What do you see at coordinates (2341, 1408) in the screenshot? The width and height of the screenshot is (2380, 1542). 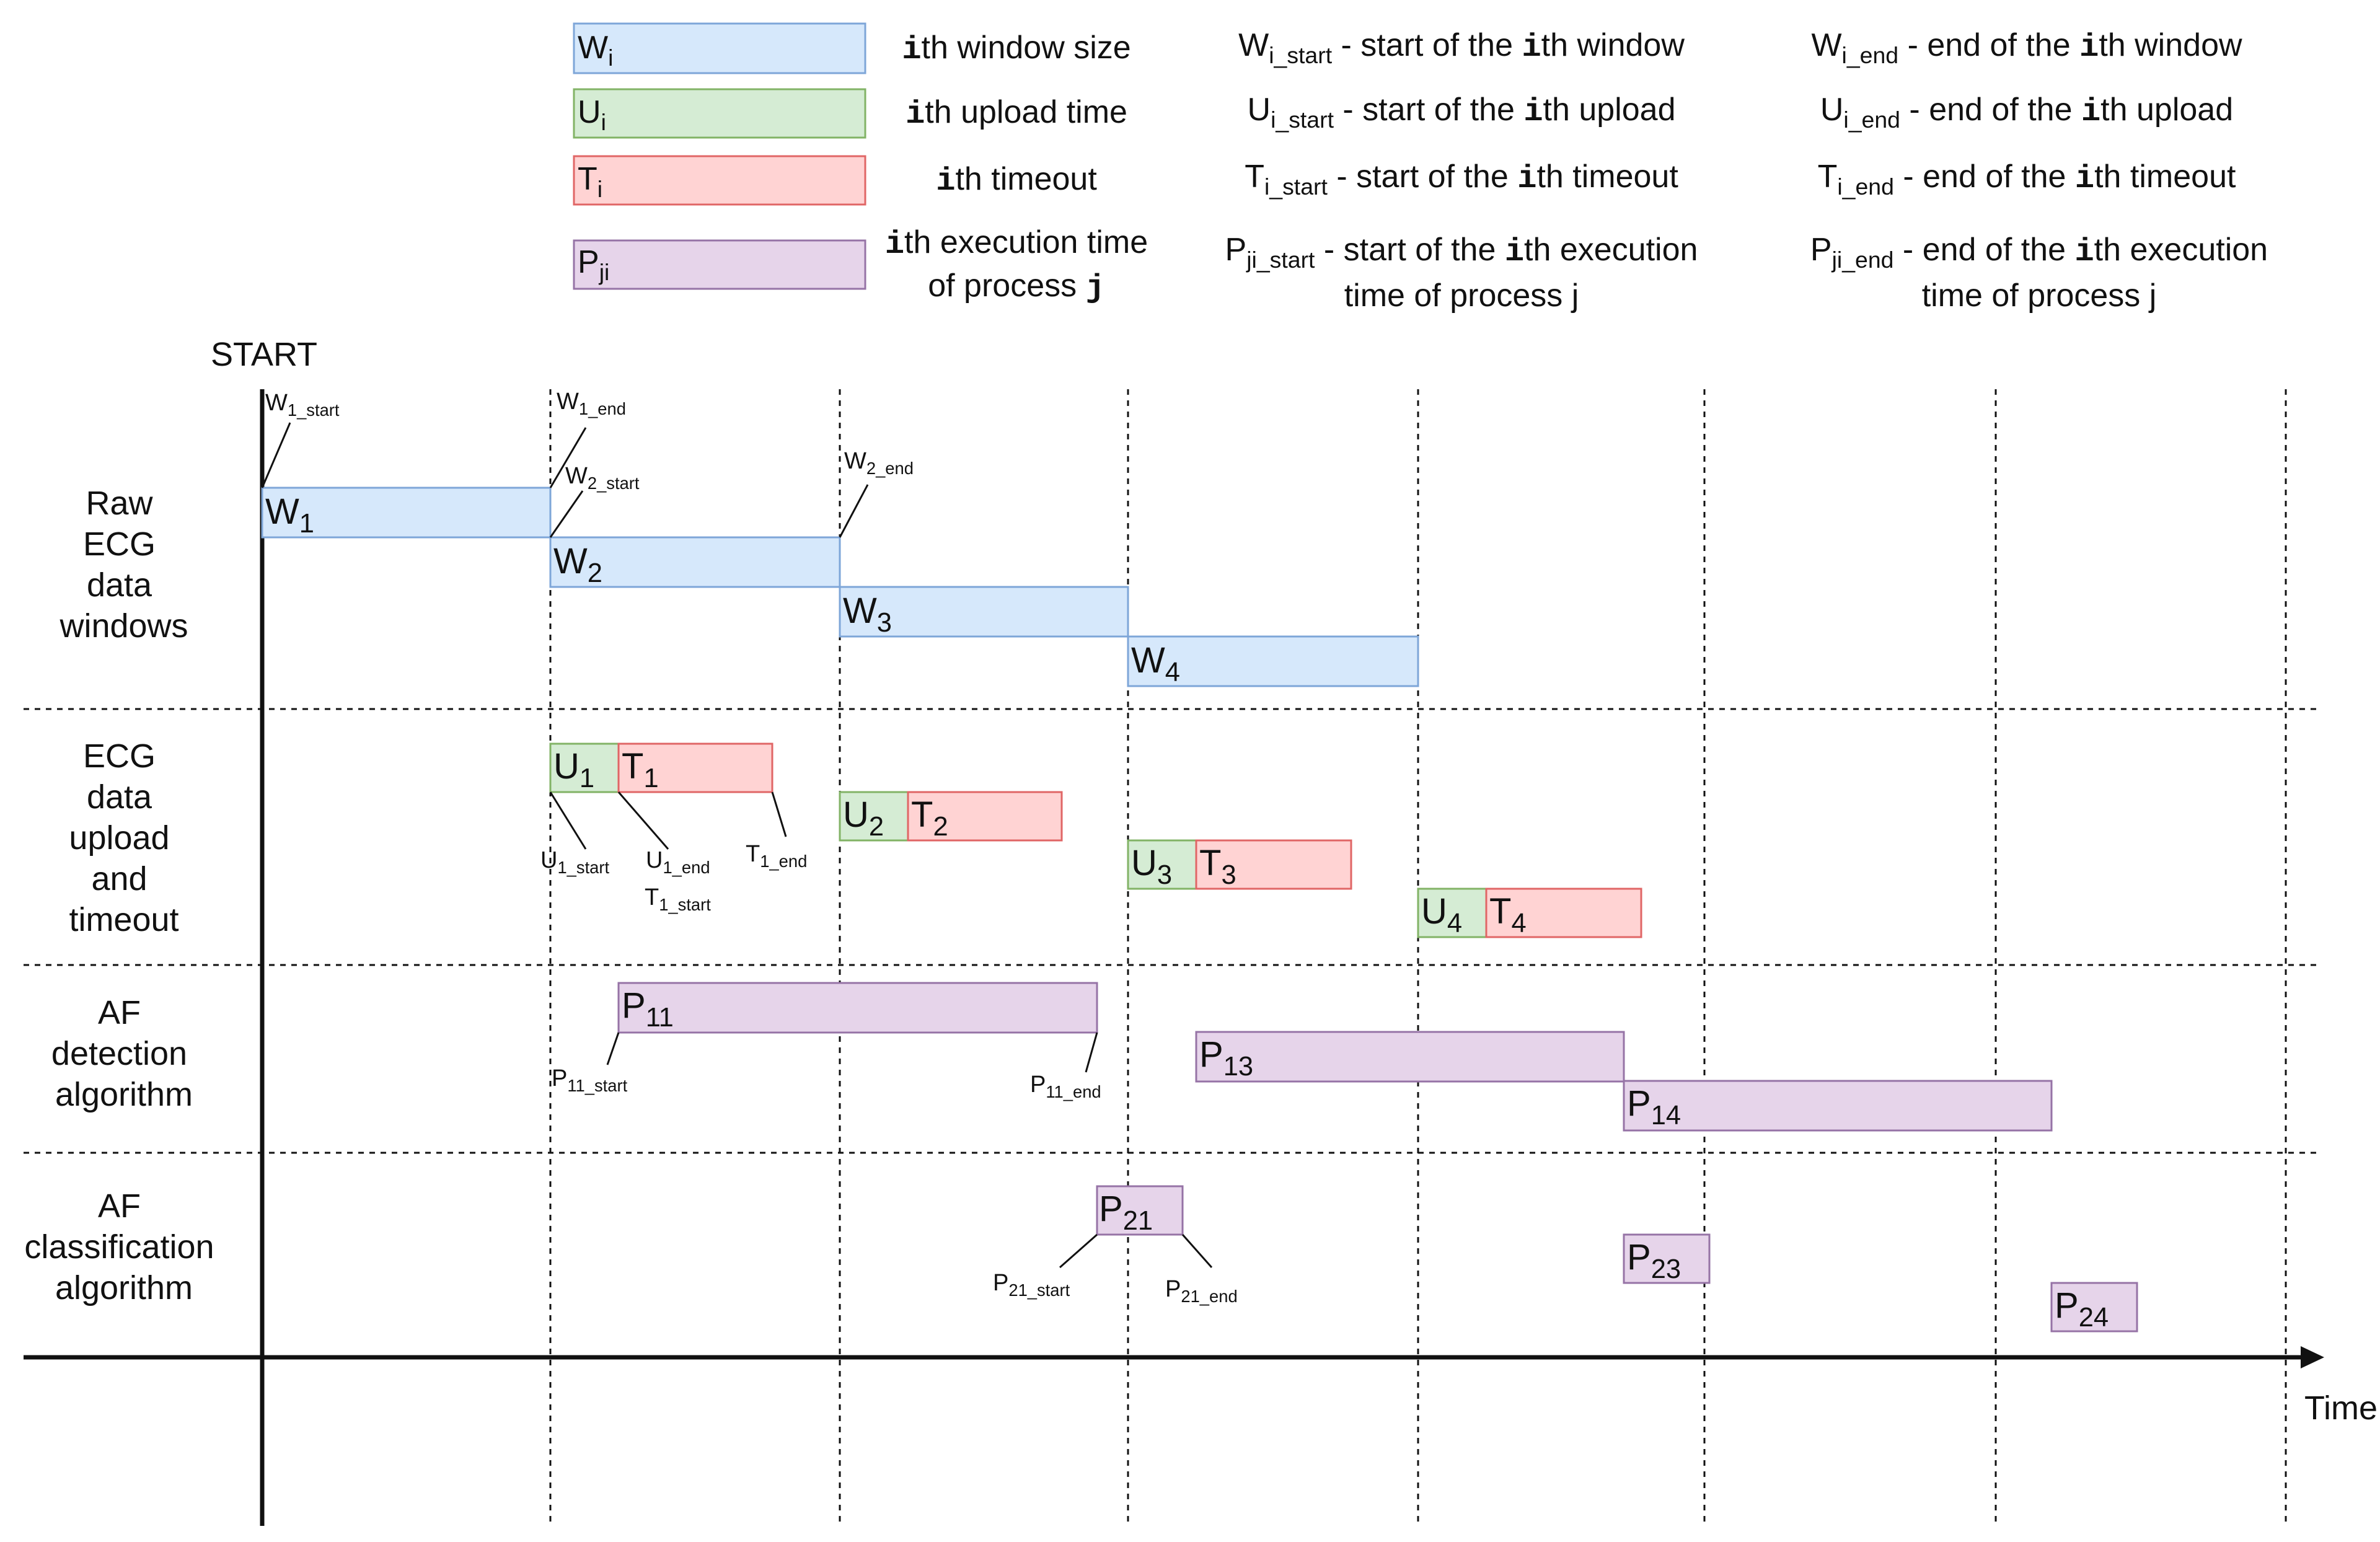 I see `time-label: Time` at bounding box center [2341, 1408].